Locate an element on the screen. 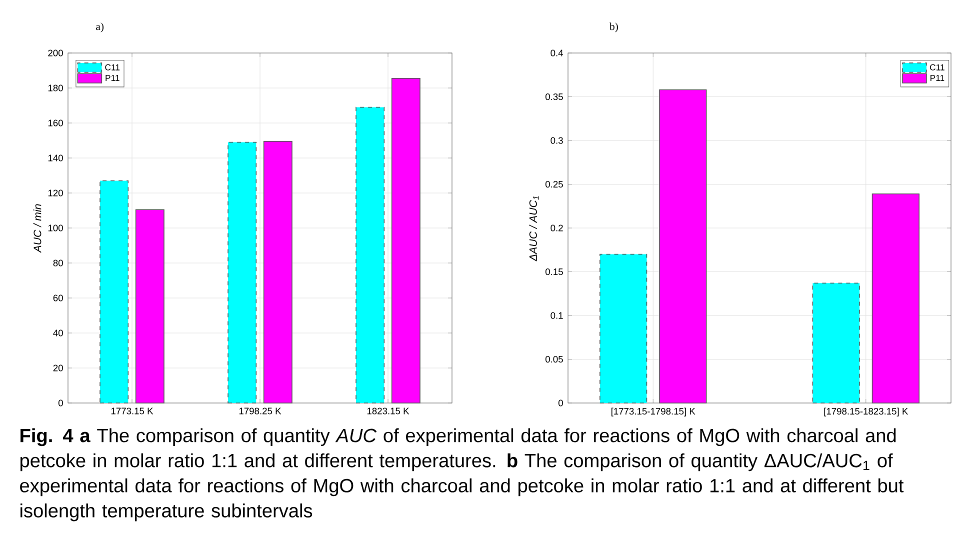 The height and width of the screenshot is (547, 957). y-tick-label: 100 is located at coordinates (55, 228).